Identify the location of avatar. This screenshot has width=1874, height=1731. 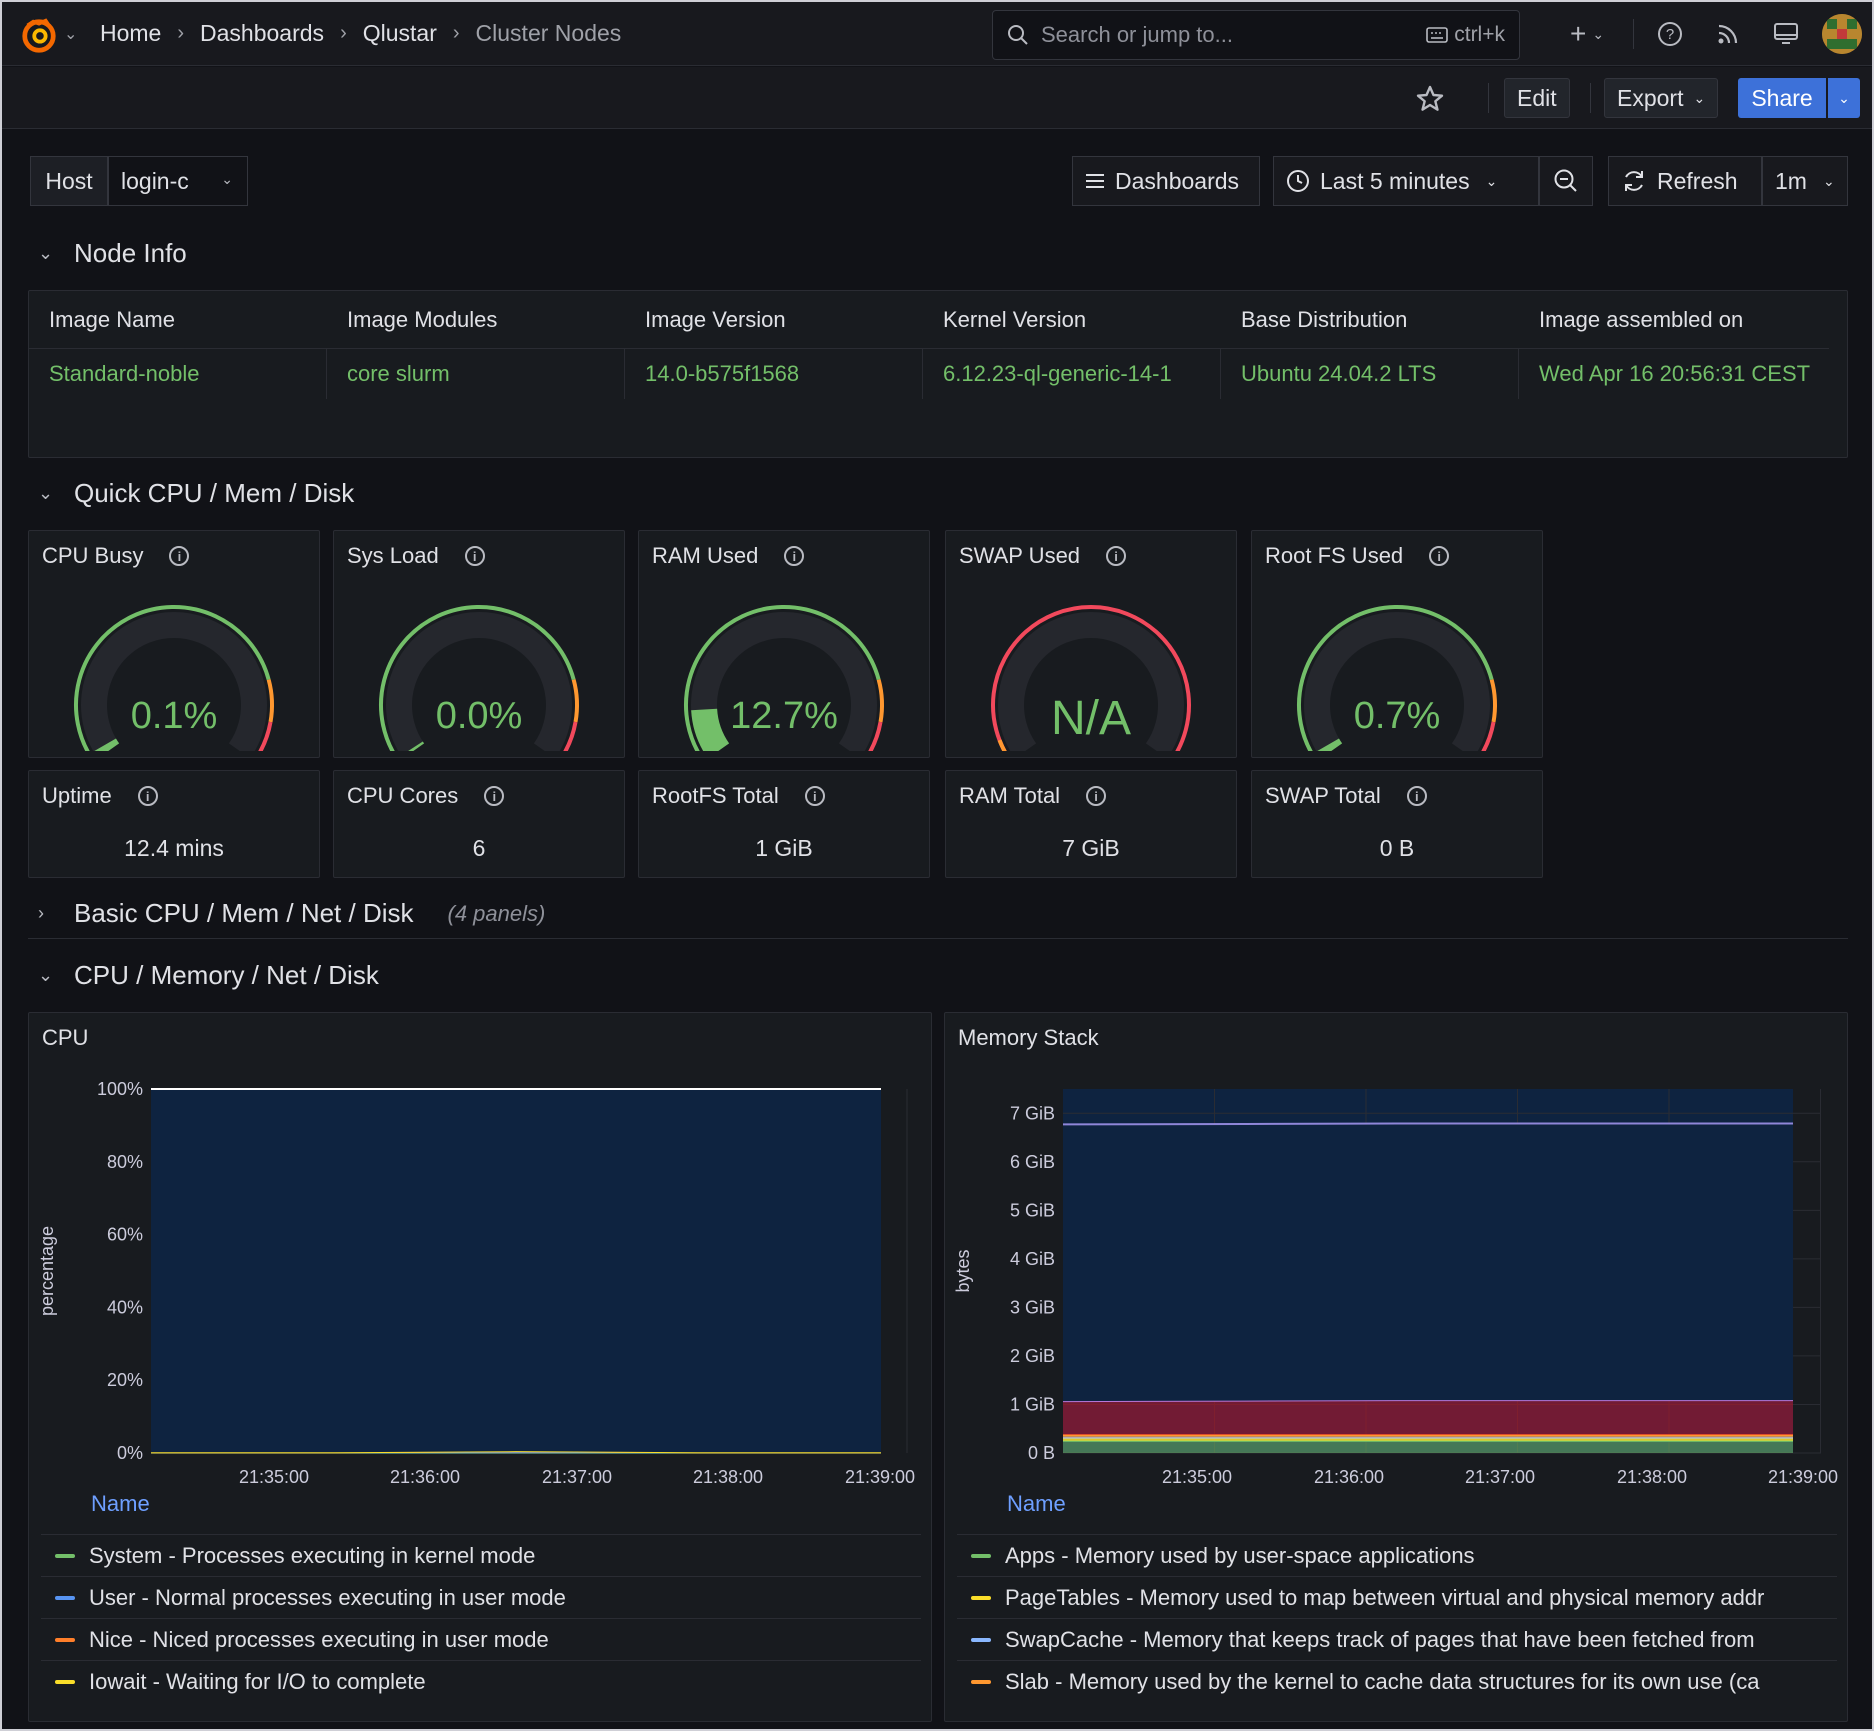
(1842, 34).